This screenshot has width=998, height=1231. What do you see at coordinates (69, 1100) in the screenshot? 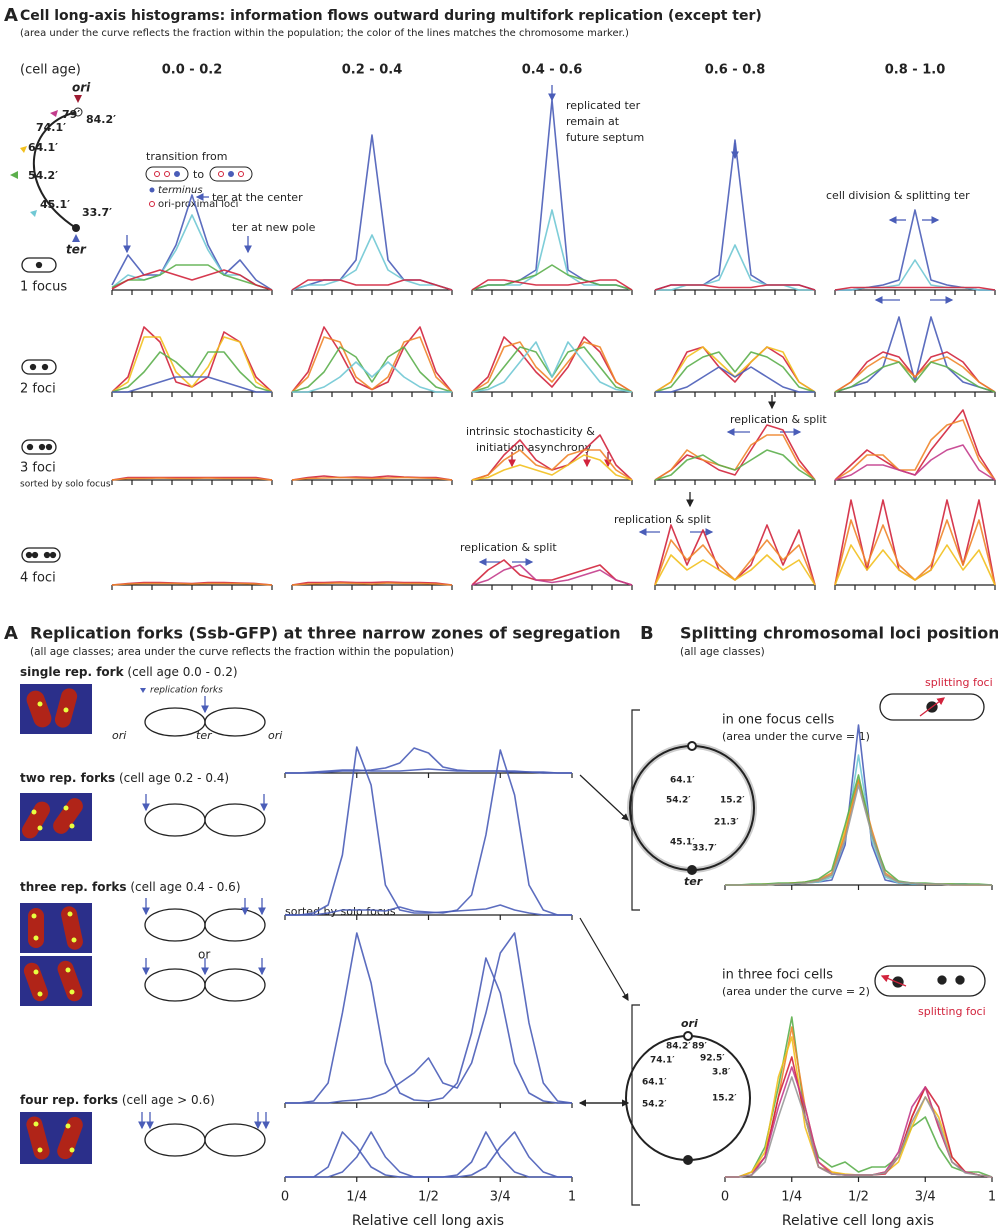
I see `row-label: four rep. forks` at bounding box center [69, 1100].